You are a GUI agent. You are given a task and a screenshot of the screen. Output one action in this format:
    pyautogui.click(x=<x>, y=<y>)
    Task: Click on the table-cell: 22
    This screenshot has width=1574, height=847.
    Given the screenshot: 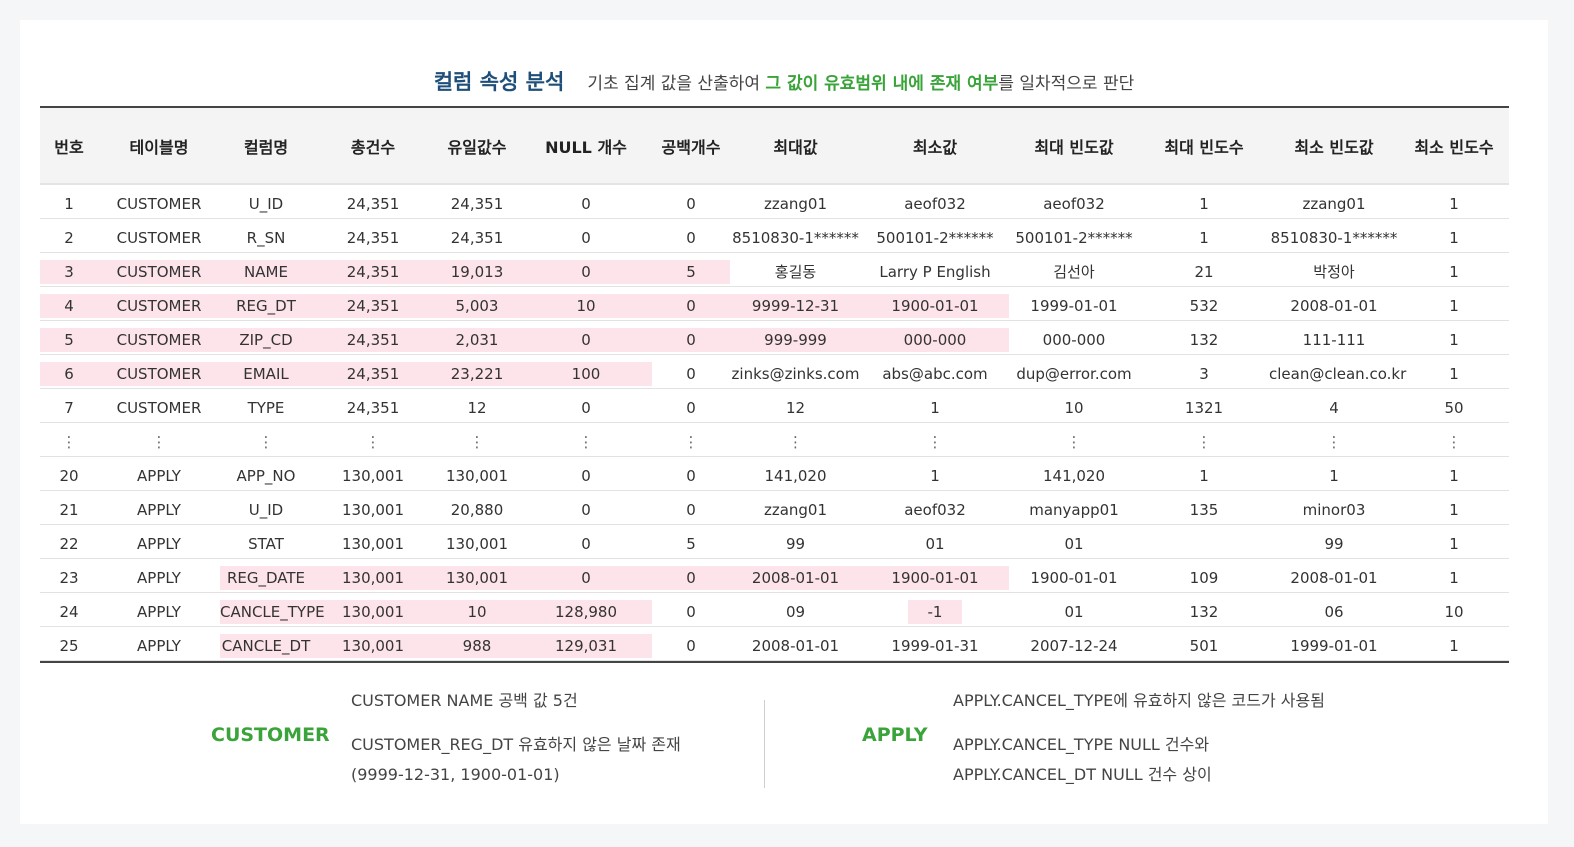 What is the action you would take?
    pyautogui.click(x=69, y=542)
    